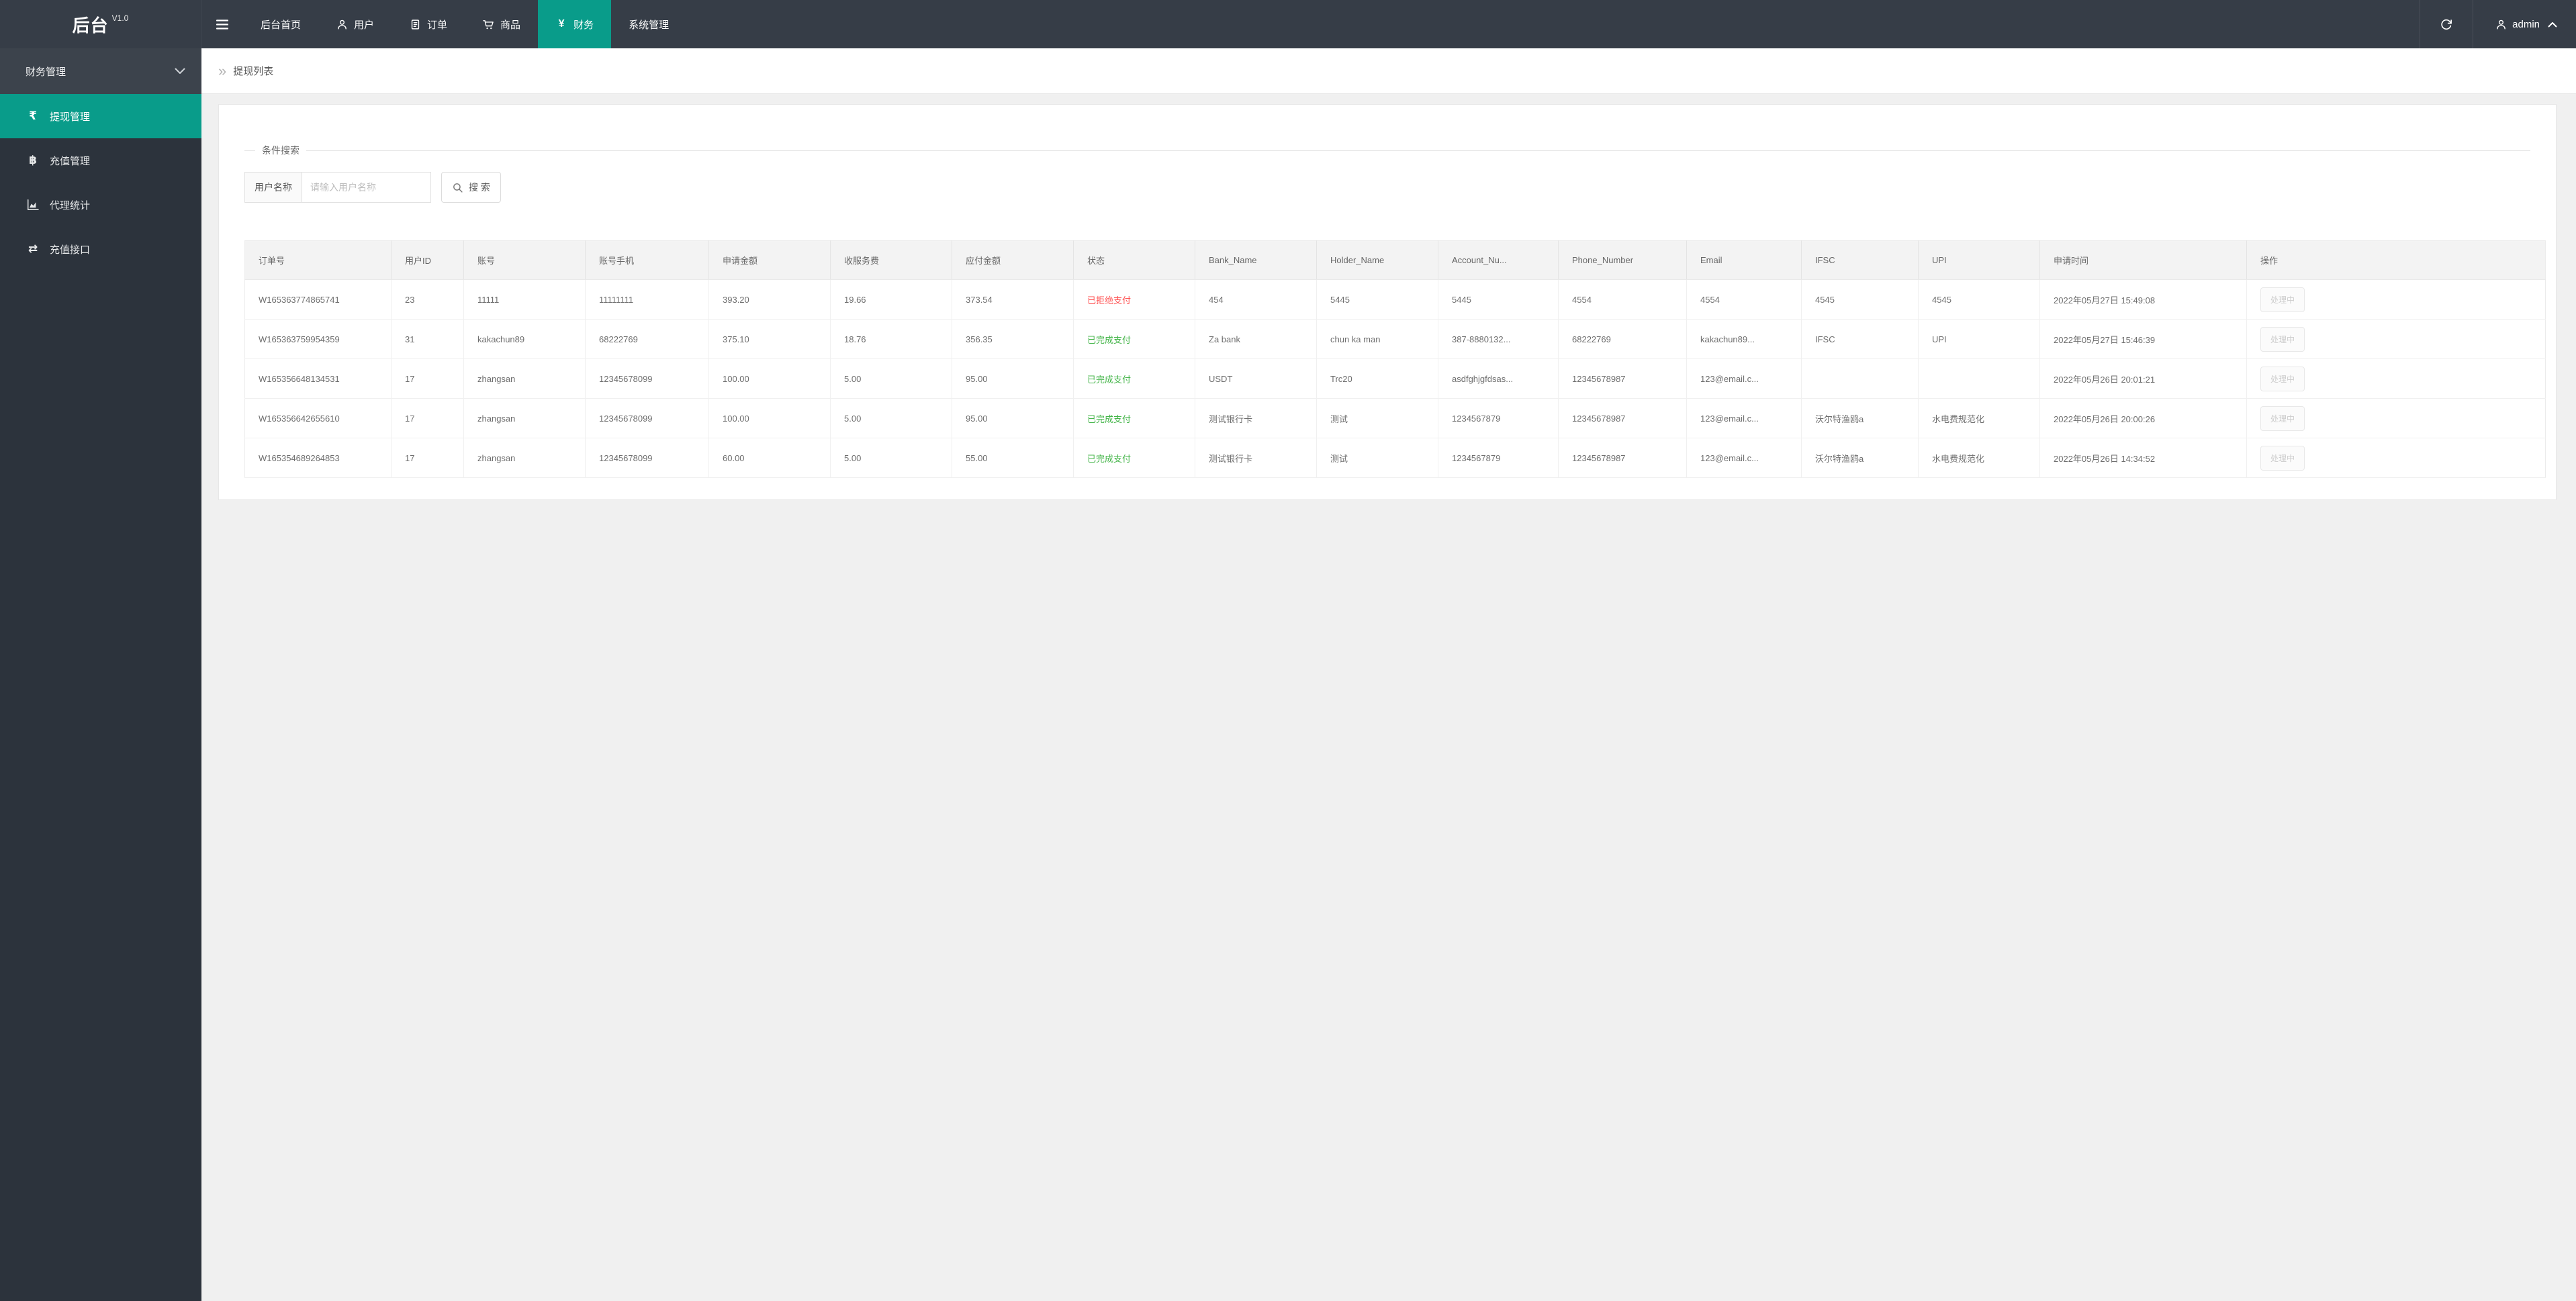  What do you see at coordinates (222, 70) in the screenshot?
I see `double-chevron-icon: »` at bounding box center [222, 70].